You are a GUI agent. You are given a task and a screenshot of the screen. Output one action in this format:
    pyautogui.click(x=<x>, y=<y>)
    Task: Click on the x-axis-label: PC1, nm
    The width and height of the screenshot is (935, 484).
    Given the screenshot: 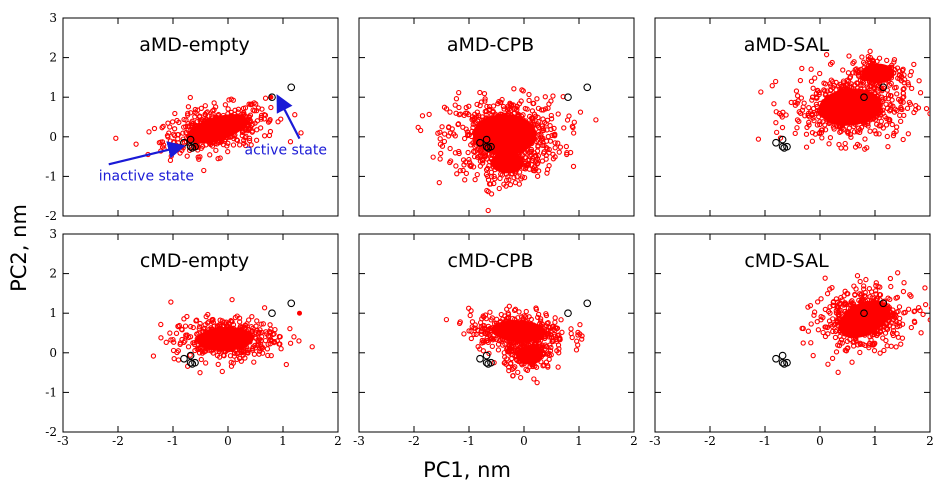 What is the action you would take?
    pyautogui.click(x=467, y=470)
    